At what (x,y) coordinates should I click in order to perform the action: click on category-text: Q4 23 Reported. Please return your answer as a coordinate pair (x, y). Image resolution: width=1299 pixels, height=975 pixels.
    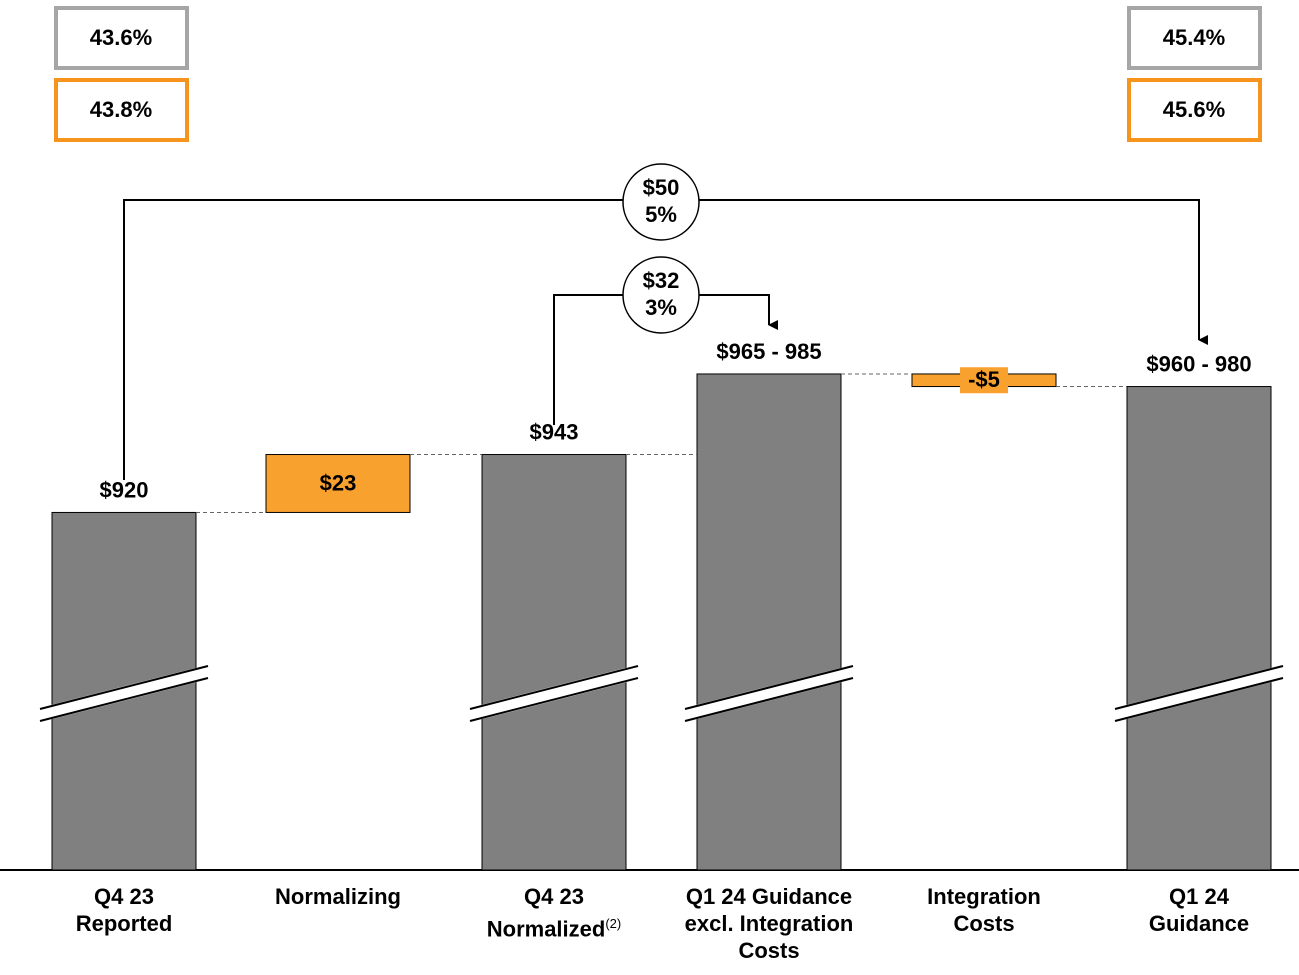
    Looking at the image, I should click on (124, 910).